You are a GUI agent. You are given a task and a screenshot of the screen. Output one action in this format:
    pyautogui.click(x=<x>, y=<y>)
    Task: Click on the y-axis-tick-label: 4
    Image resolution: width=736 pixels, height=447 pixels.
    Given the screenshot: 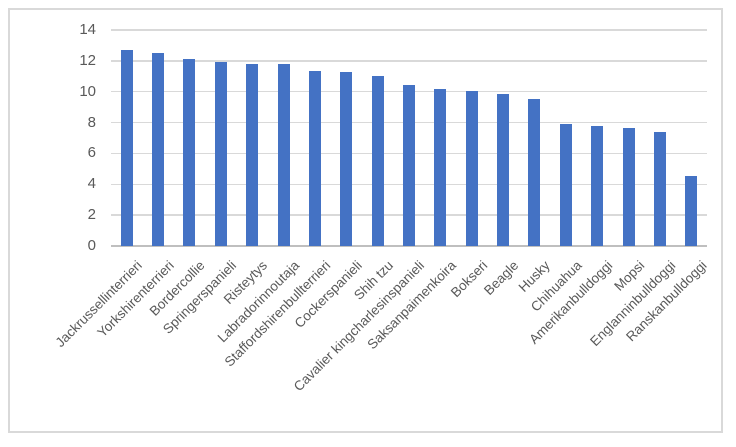 What is the action you would take?
    pyautogui.click(x=91, y=184)
    